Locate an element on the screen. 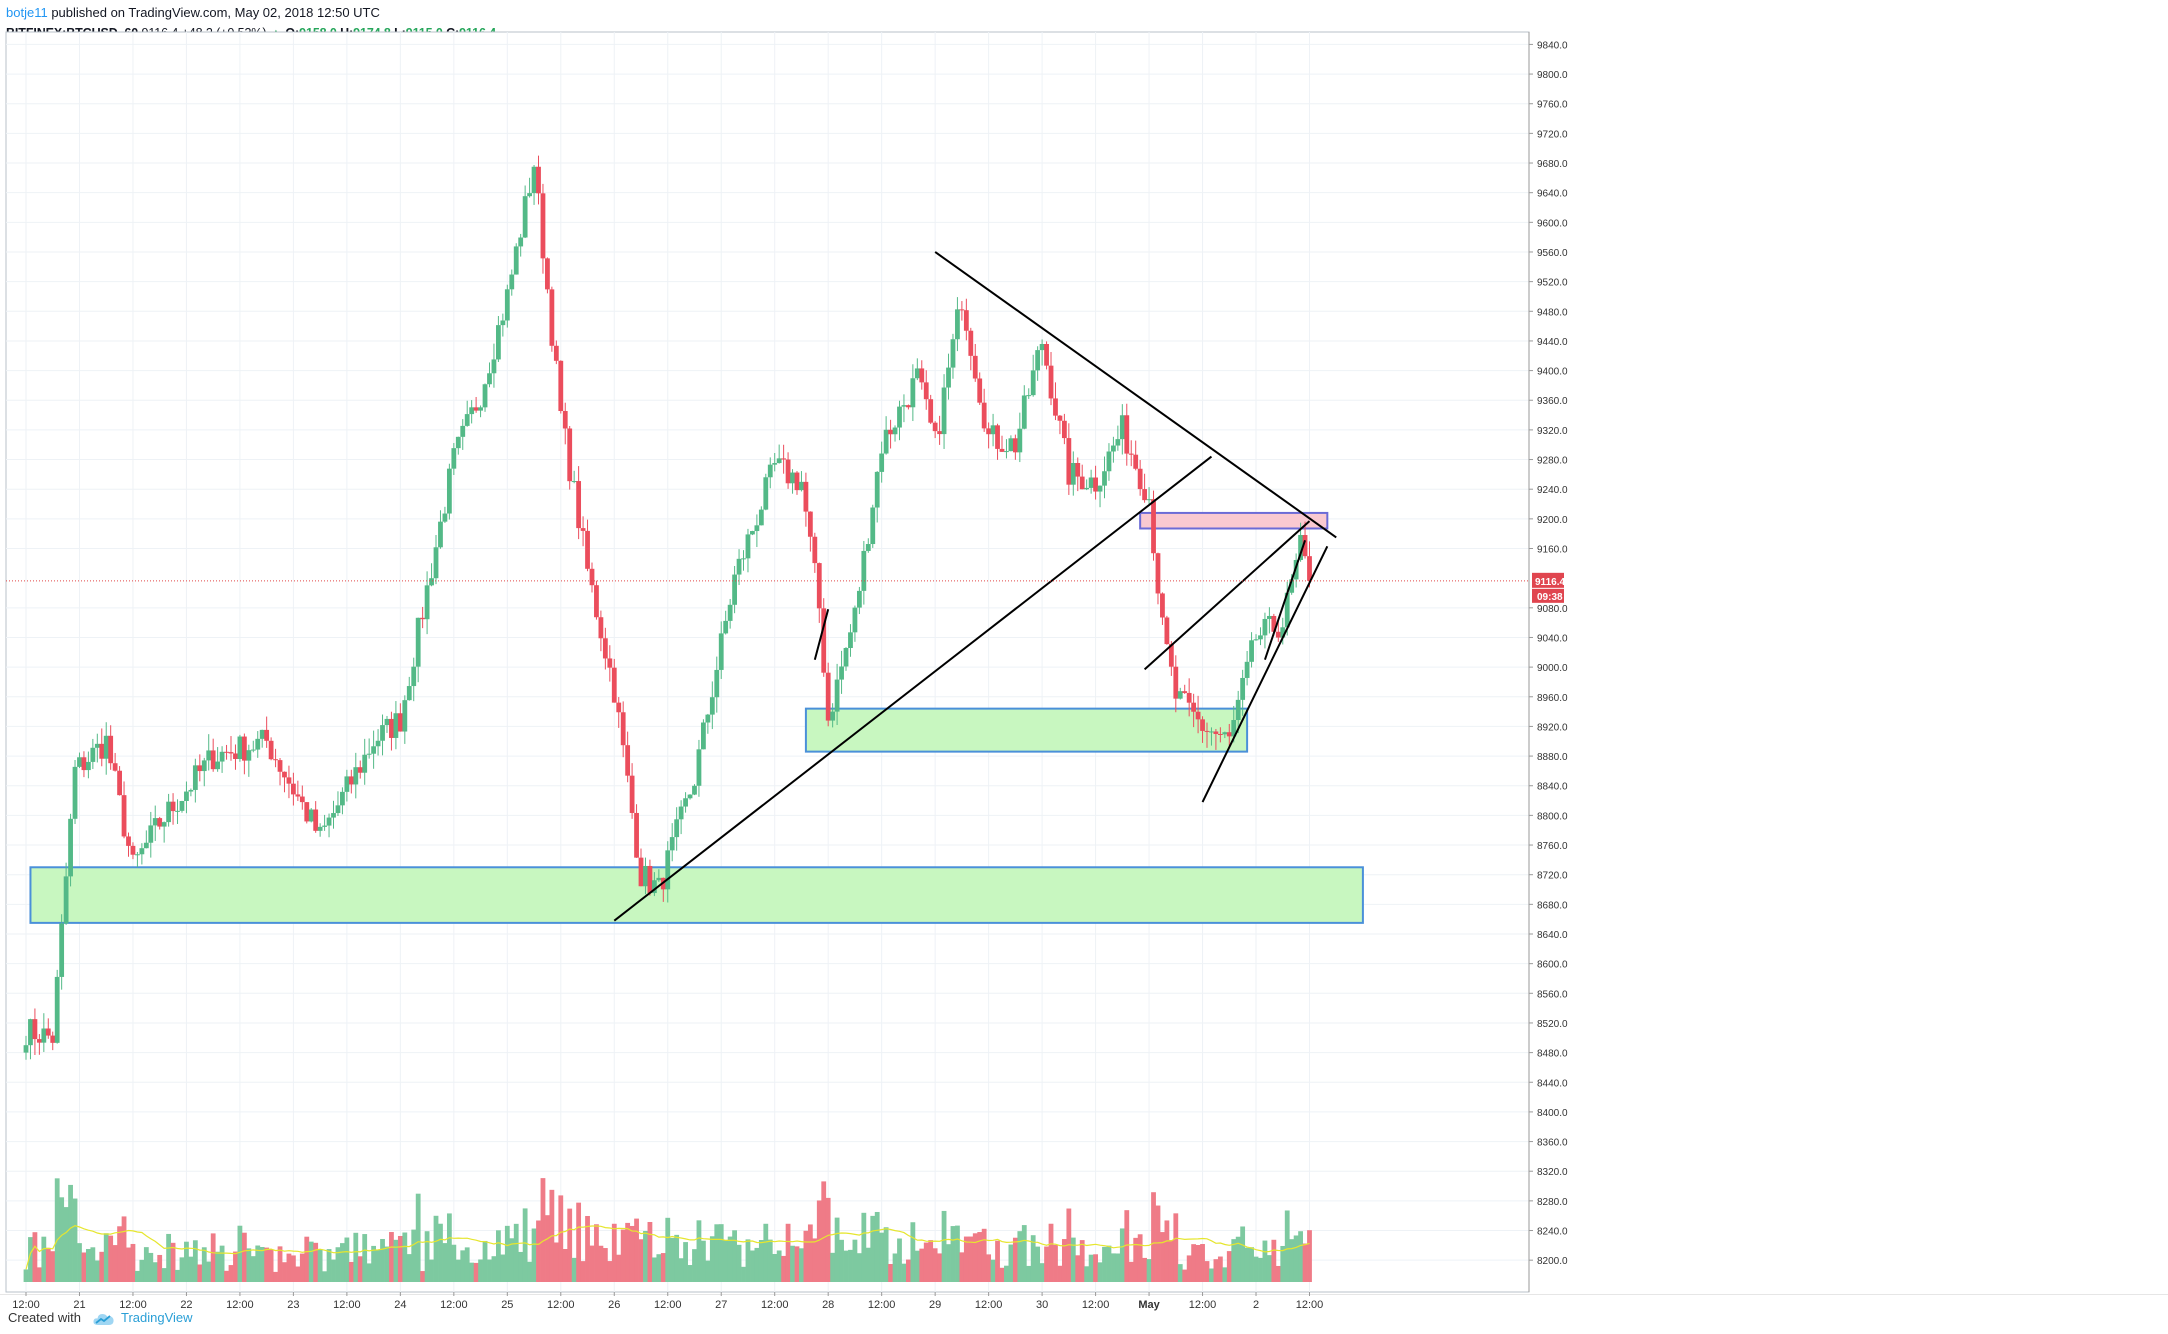 The image size is (2168, 1334). y-tick-label: 9360.0 is located at coordinates (1552, 401).